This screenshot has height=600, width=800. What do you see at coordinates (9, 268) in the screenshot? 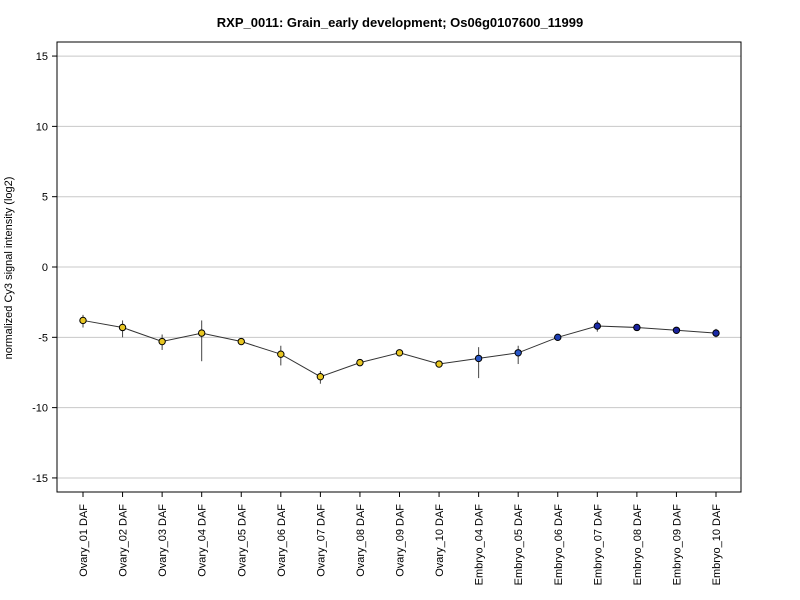
I see `y-axis-label: normalized Cy3 signal intensity (log2)` at bounding box center [9, 268].